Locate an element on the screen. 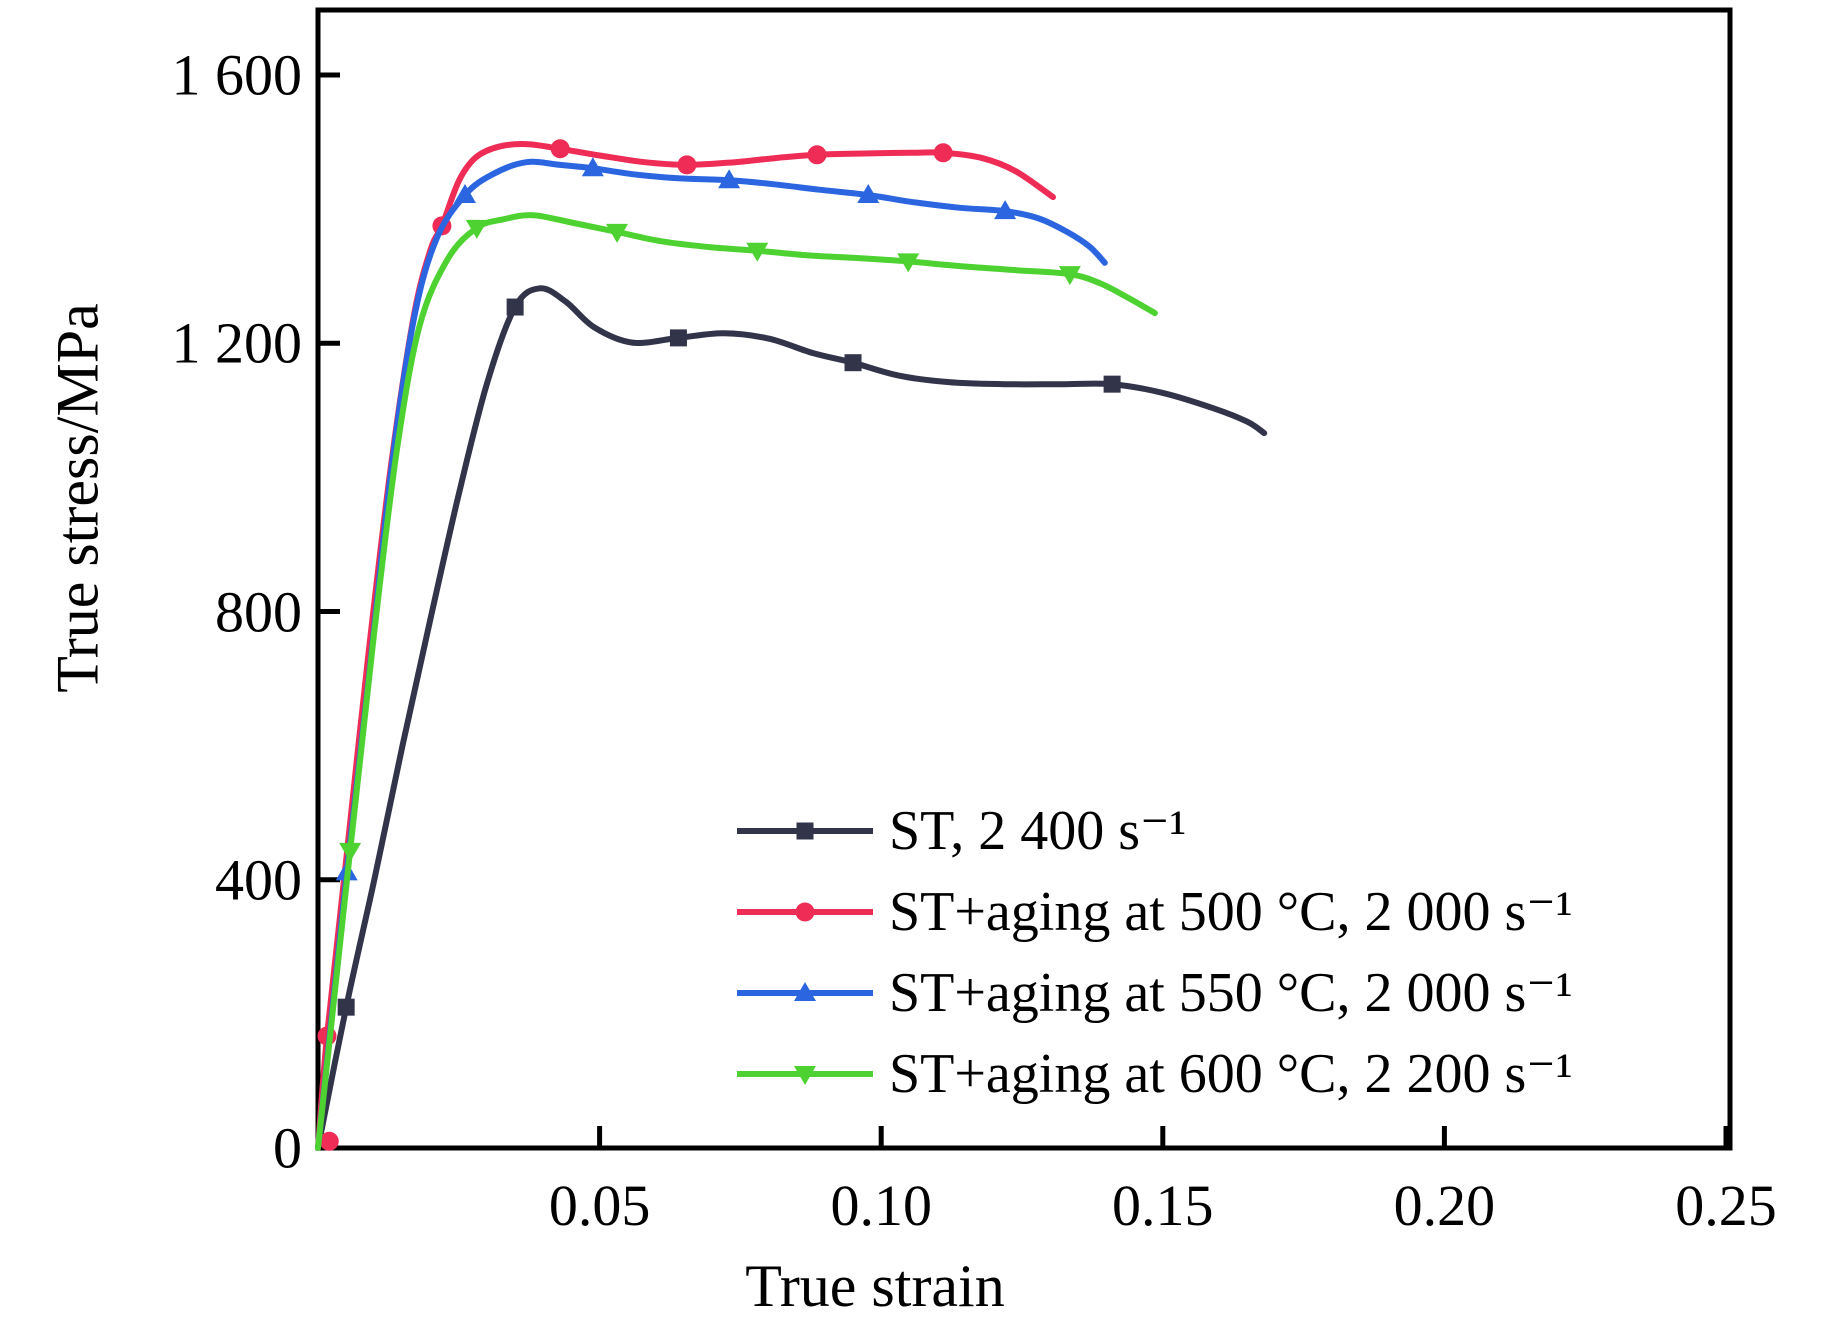 The height and width of the screenshot is (1339, 1843). legend-label: ST+aging at 500 °C, 2 000 s⁻¹ is located at coordinates (1231, 912).